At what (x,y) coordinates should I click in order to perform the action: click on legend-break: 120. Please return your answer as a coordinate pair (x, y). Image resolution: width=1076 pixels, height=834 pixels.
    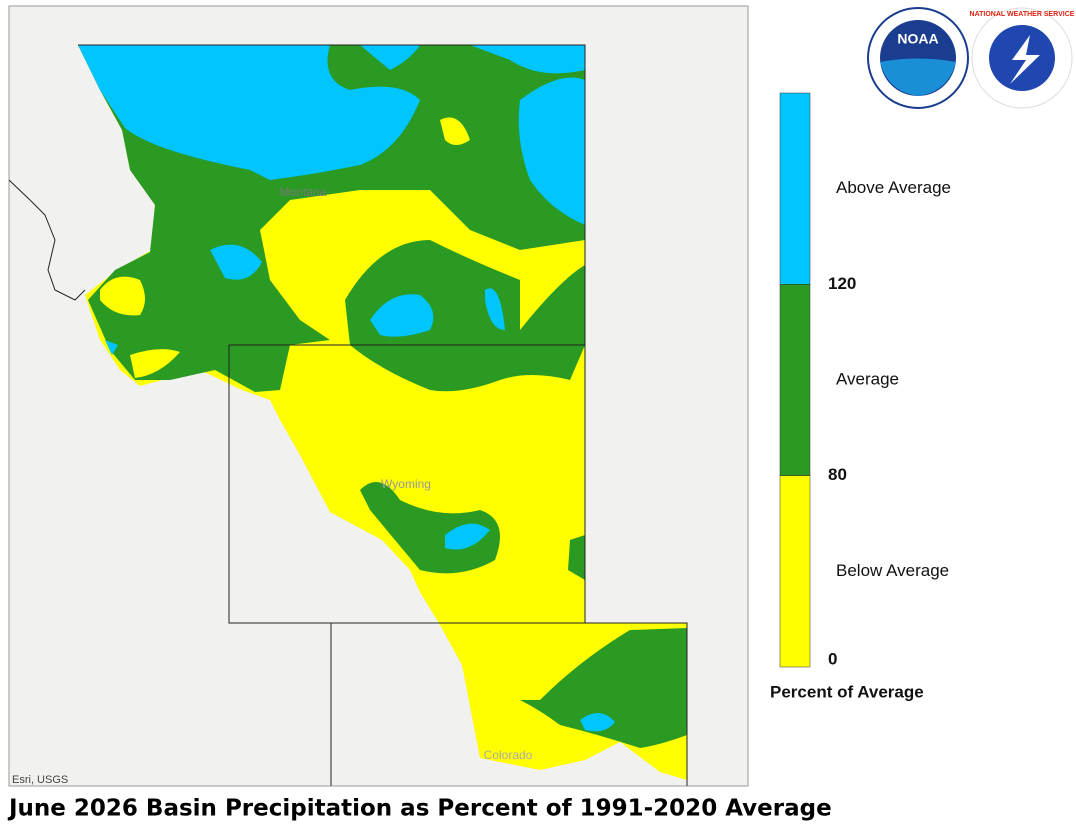
    Looking at the image, I should click on (842, 283).